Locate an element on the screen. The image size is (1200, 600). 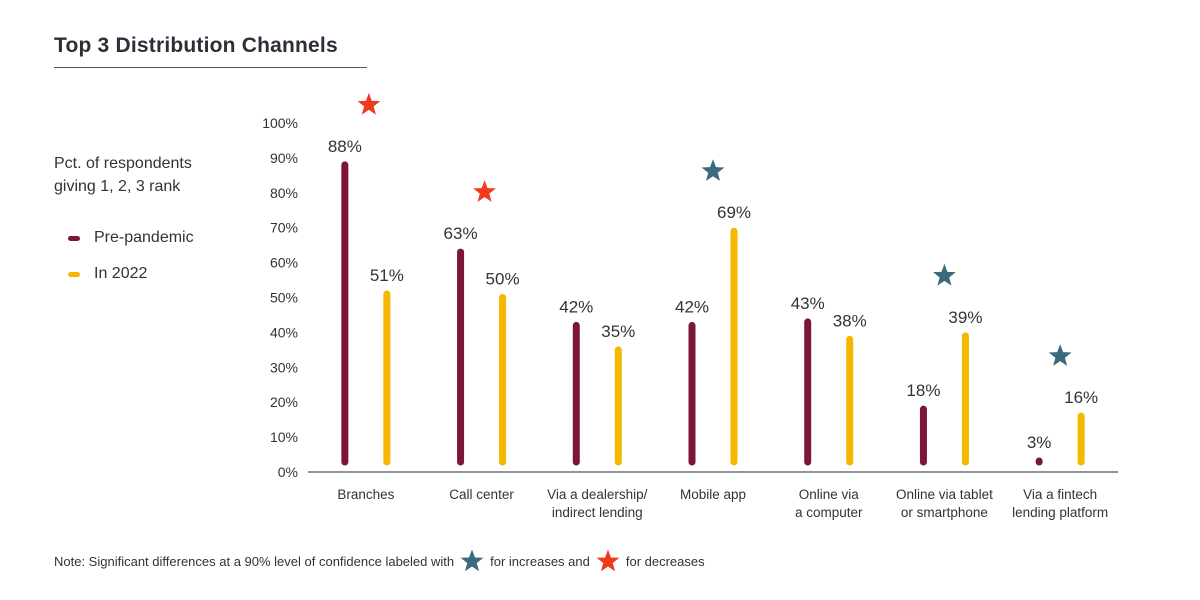
legend: Pre-pandemic In 2022 is located at coordinates (131, 256).